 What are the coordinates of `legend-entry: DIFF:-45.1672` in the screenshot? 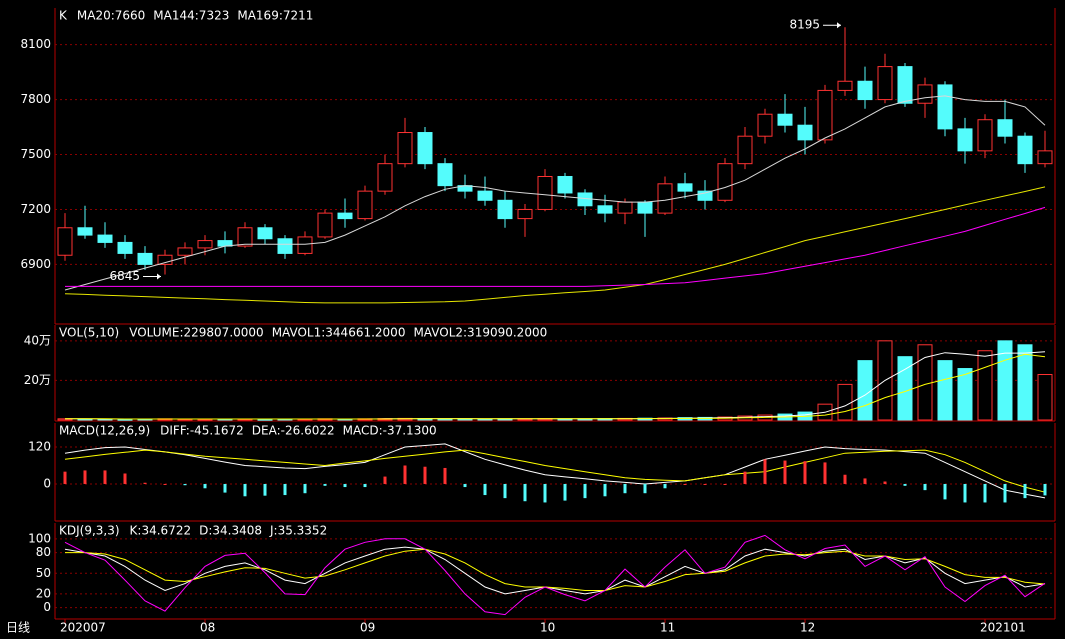 It's located at (202, 431).